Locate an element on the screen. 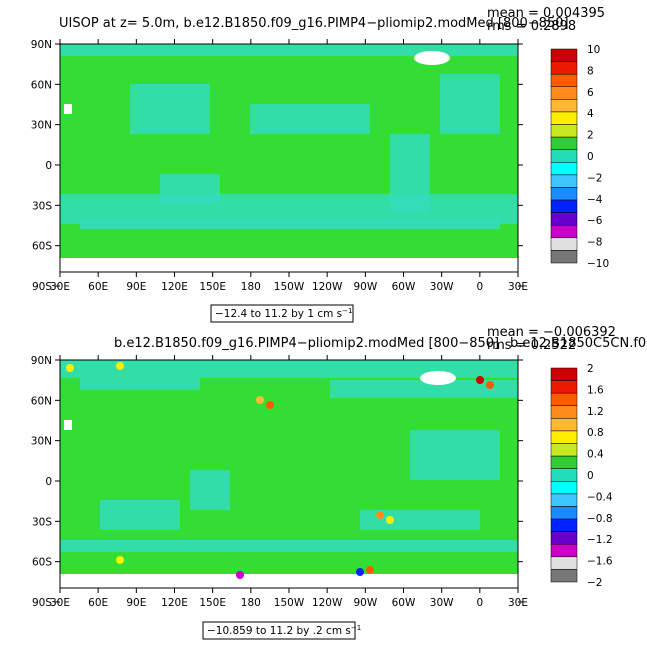 This screenshot has width=647, height=647. colorbar-label: 6 is located at coordinates (590, 93).